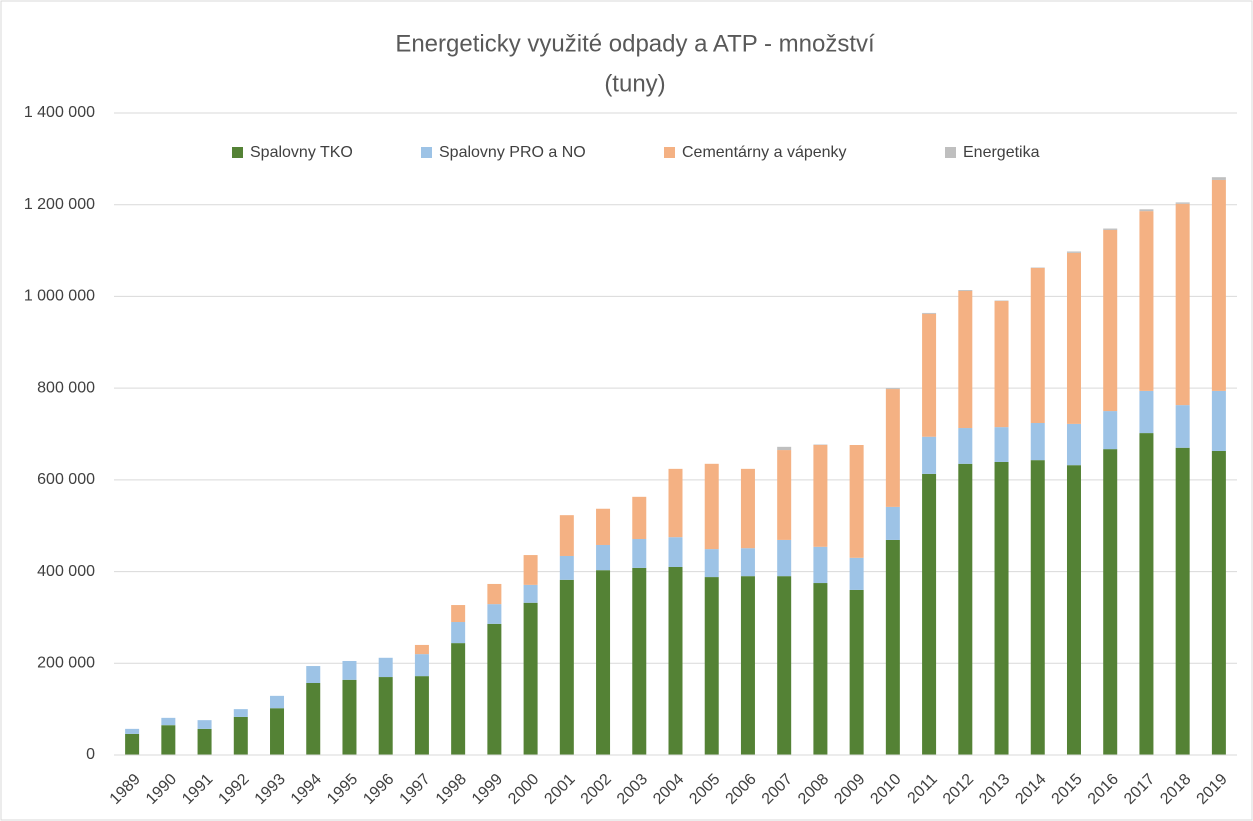  Describe the element at coordinates (59, 112) in the screenshot. I see `y-tick-label: 1 400 000` at that location.